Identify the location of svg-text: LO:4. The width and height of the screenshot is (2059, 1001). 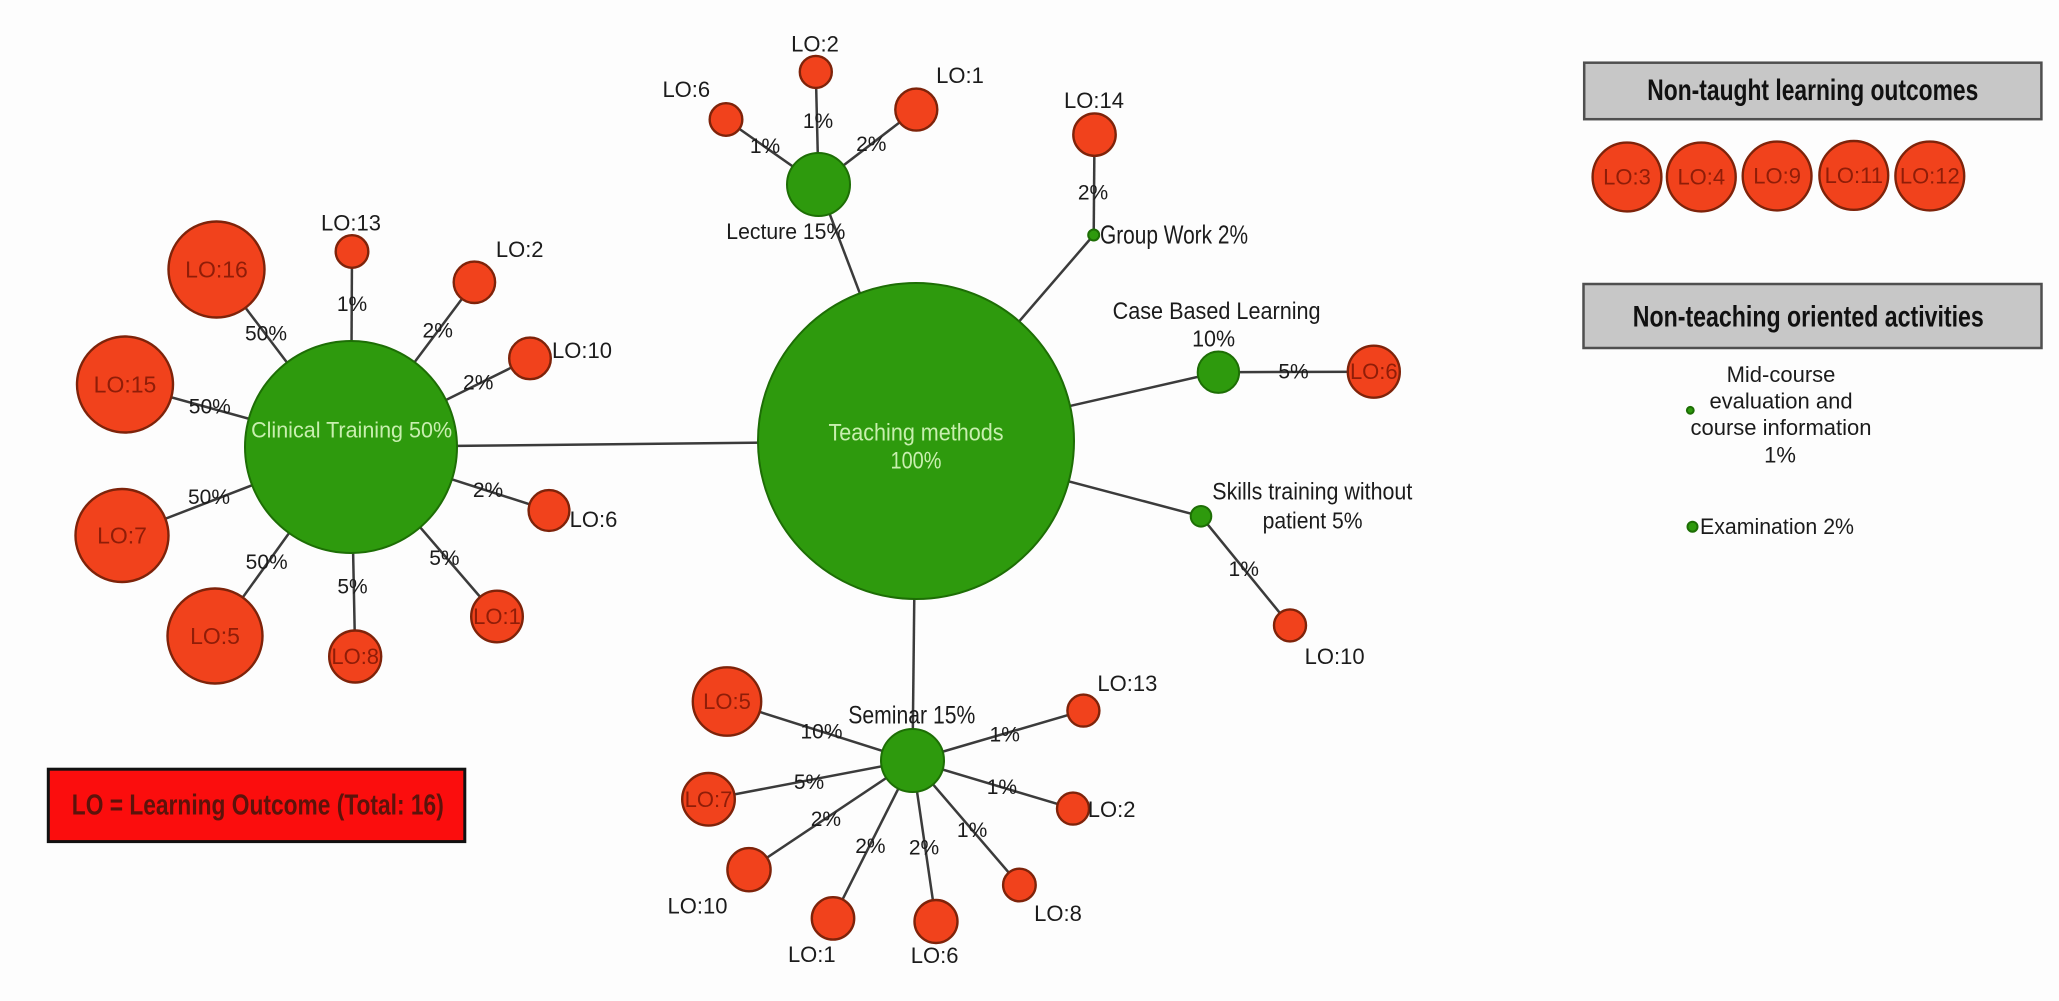
(1701, 177).